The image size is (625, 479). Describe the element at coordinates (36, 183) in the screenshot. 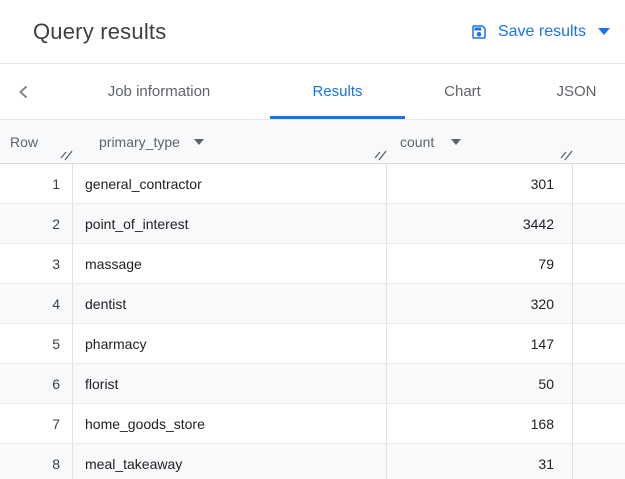

I see `row-number-cell: 1` at that location.